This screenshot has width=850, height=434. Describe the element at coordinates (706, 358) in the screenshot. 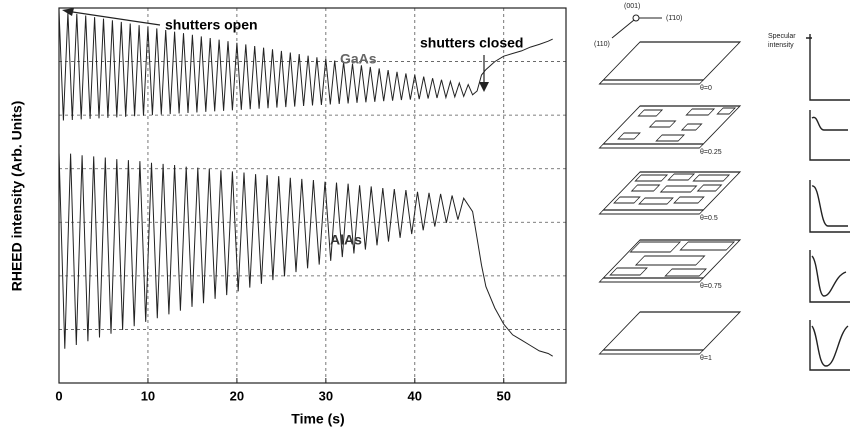

I see `coverage-label: θ=1` at that location.